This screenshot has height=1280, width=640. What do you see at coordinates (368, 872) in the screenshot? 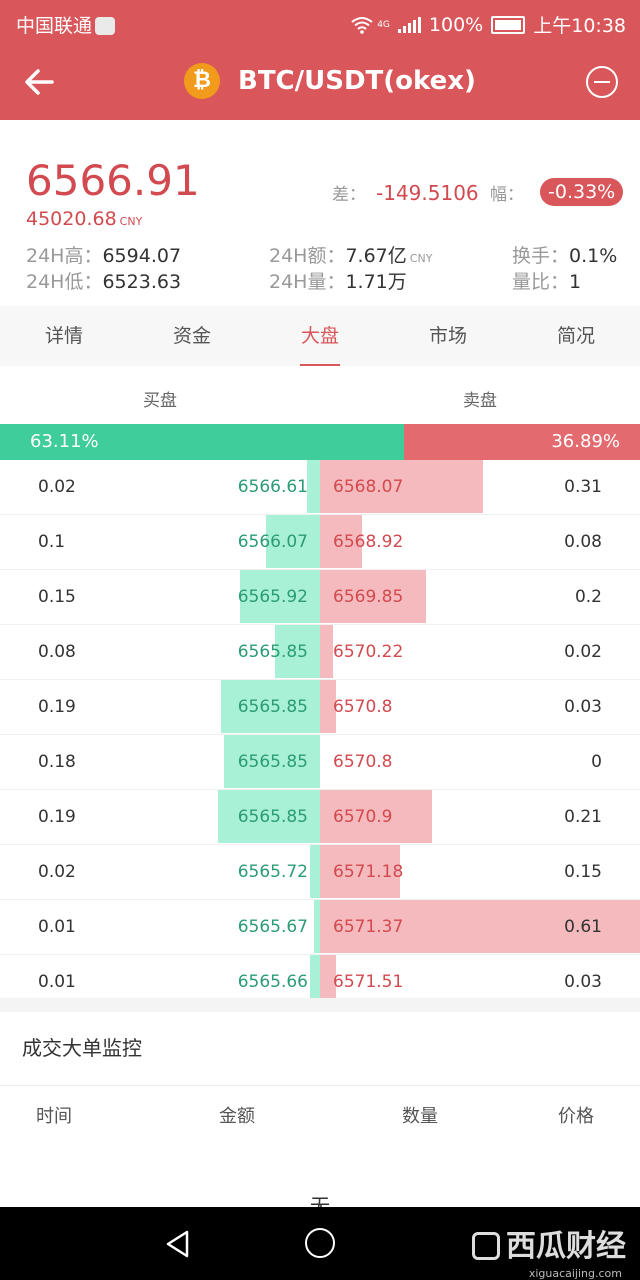
I see `sell-price: 6571.18` at bounding box center [368, 872].